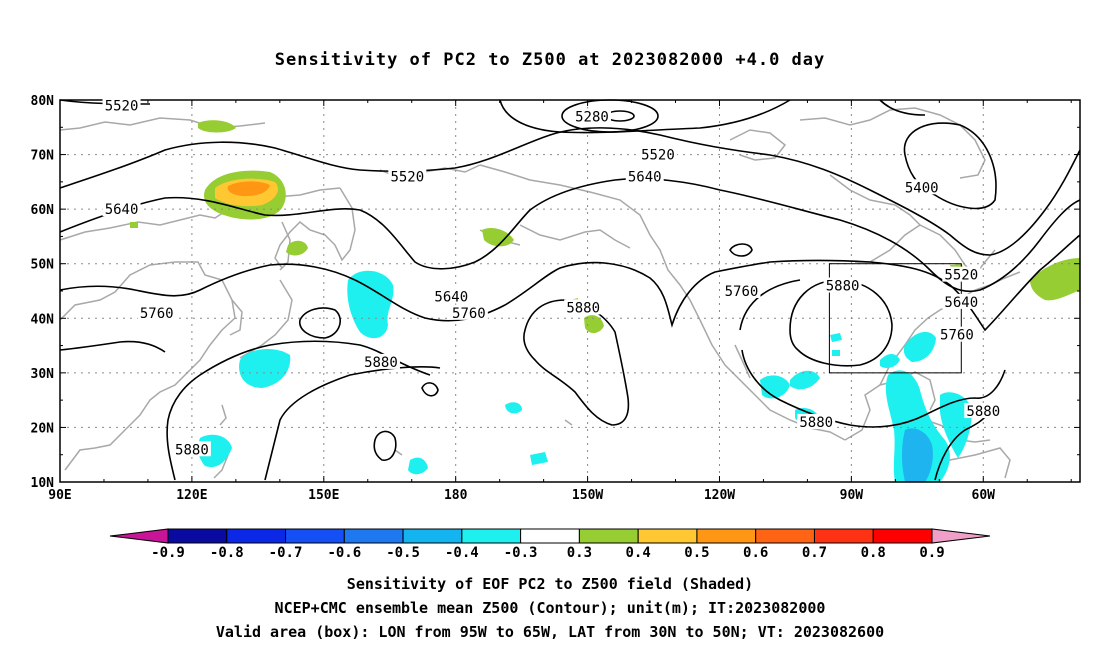 This screenshot has width=1100, height=650. What do you see at coordinates (984, 495) in the screenshot?
I see `lon-label: 60W` at bounding box center [984, 495].